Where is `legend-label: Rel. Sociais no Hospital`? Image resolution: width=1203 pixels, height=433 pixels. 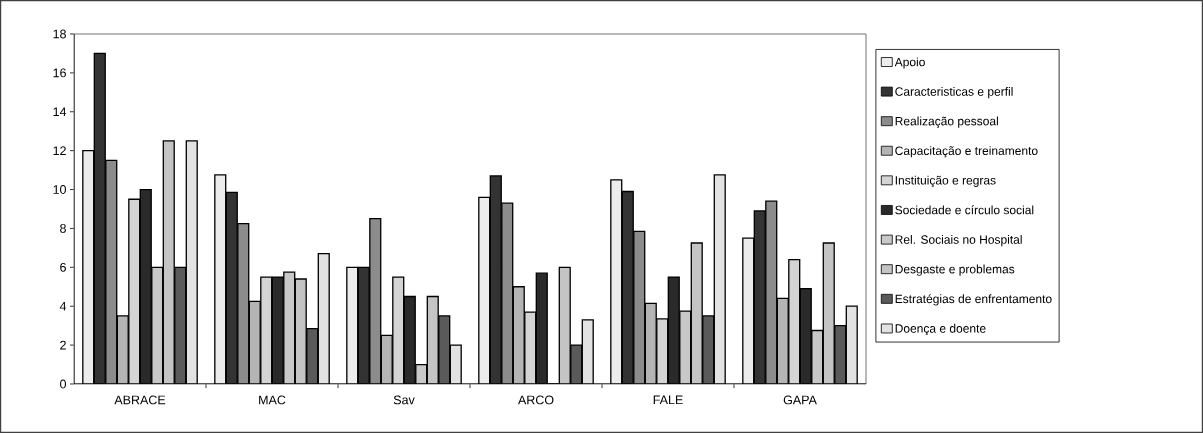
legend-label: Rel. Sociais no Hospital is located at coordinates (958, 241).